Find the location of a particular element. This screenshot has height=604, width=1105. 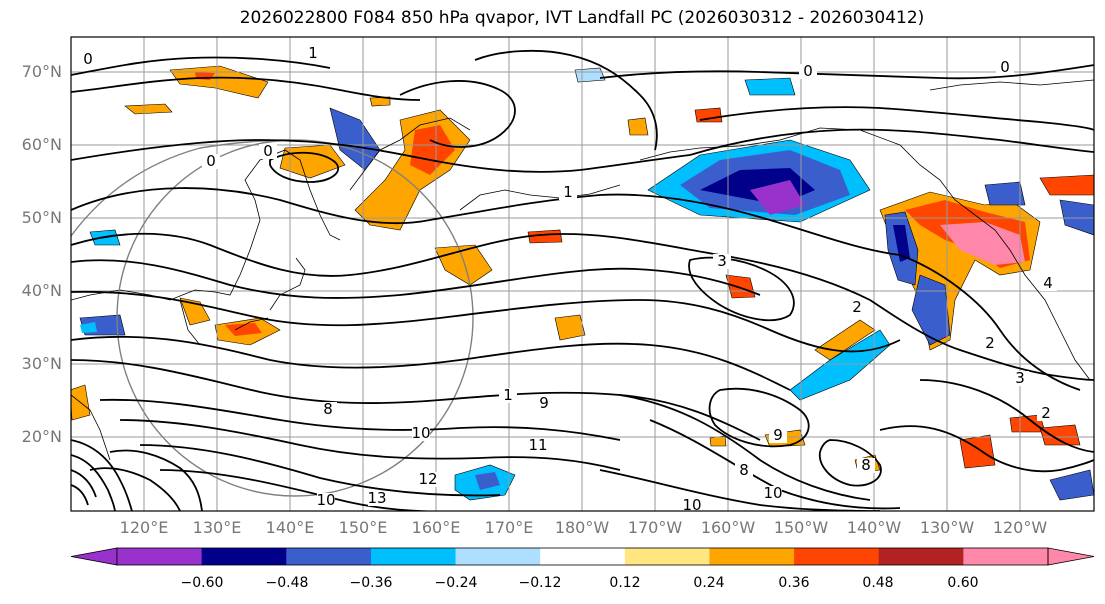

colorbar-outline is located at coordinates (582, 556).